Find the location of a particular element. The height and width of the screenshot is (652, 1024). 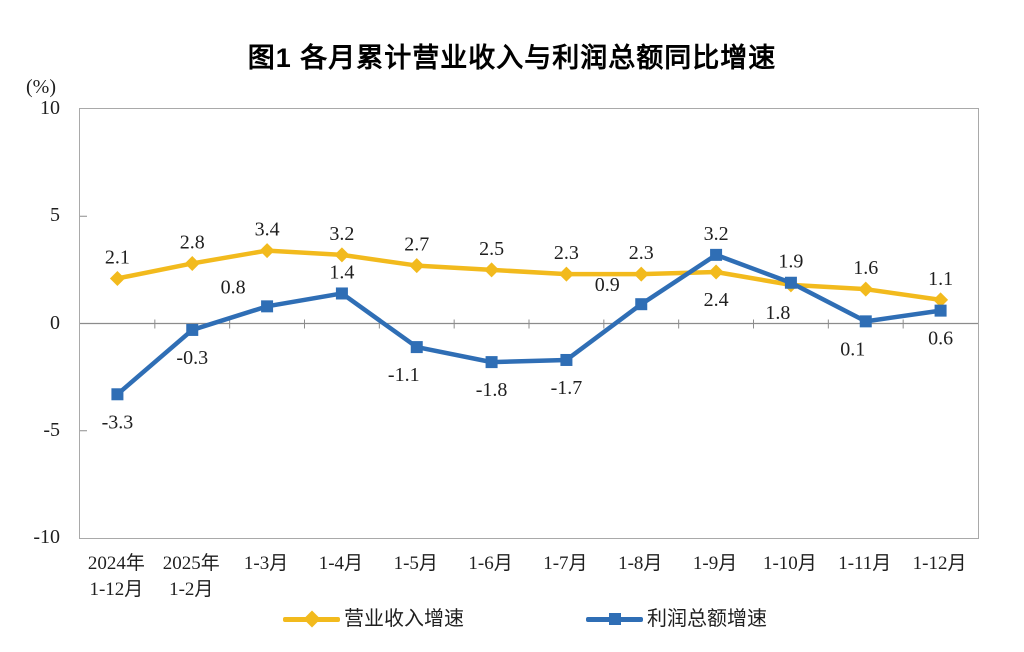

profit-value-label: 0.6 is located at coordinates (940, 339).